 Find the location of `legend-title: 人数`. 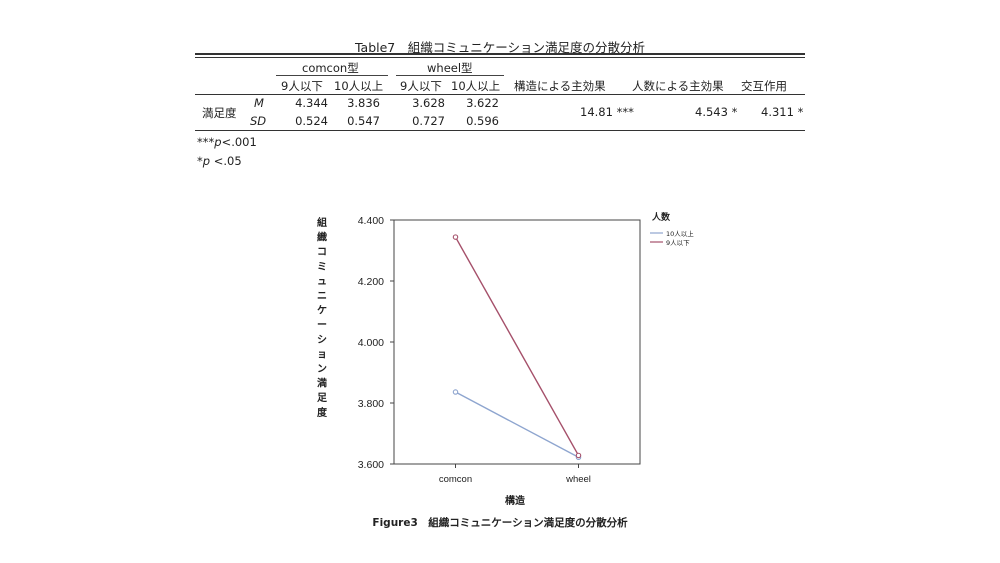

legend-title: 人数 is located at coordinates (661, 217).